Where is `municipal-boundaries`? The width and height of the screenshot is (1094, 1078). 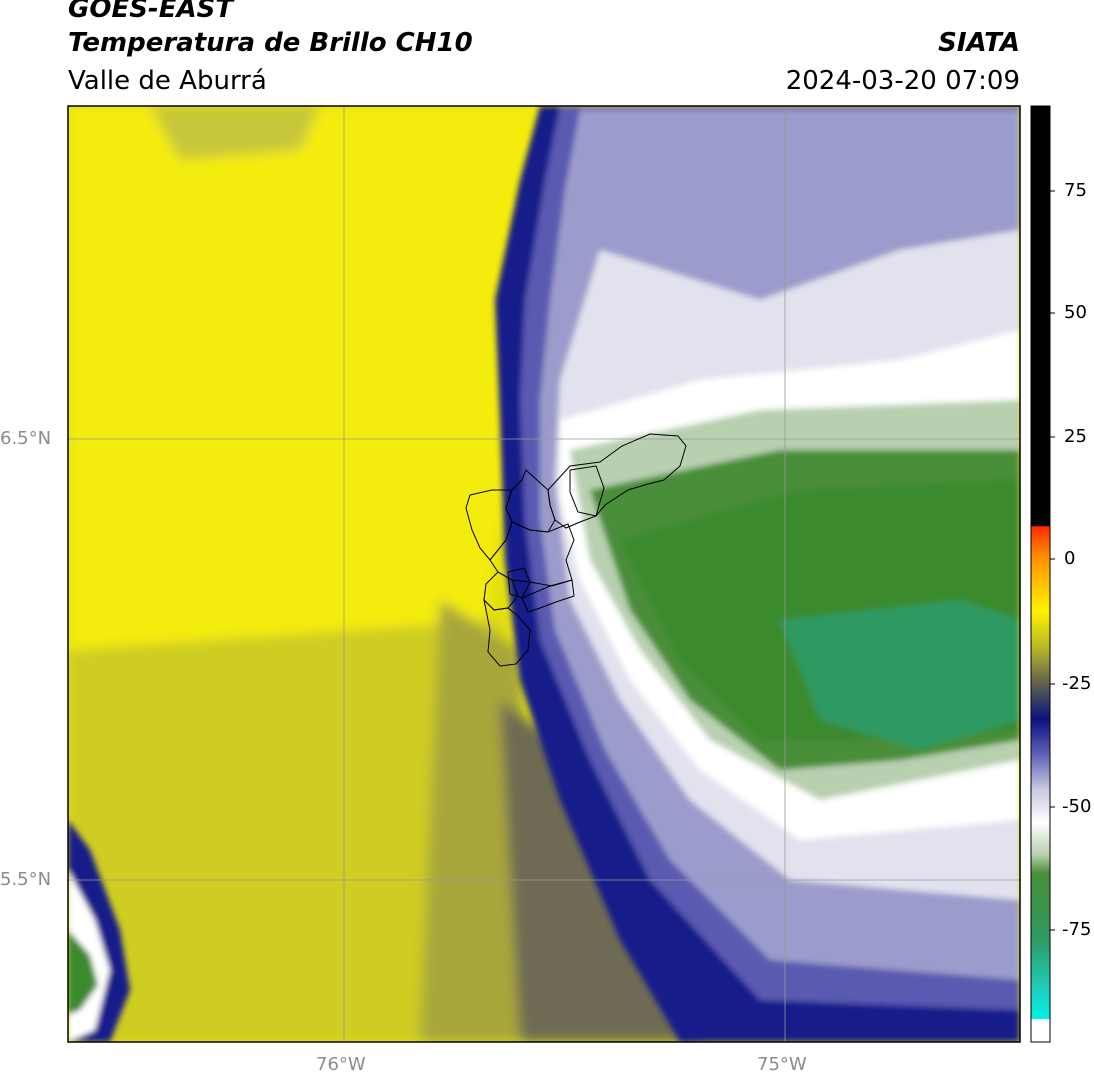
municipal-boundaries is located at coordinates (576, 550).